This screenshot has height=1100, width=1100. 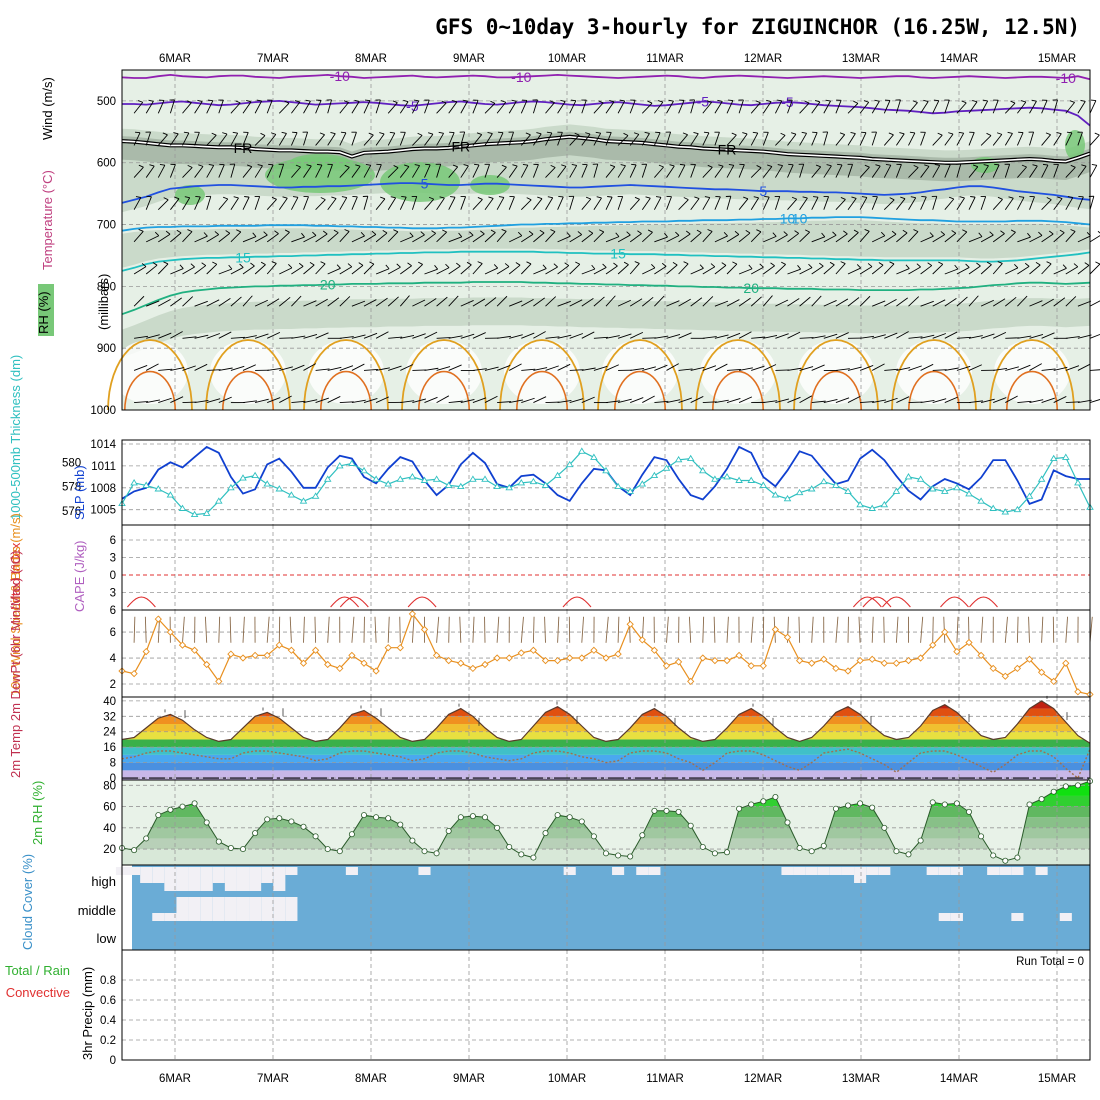 What do you see at coordinates (1050, 962) in the screenshot?
I see `run-total-label: Run Total = 0` at bounding box center [1050, 962].